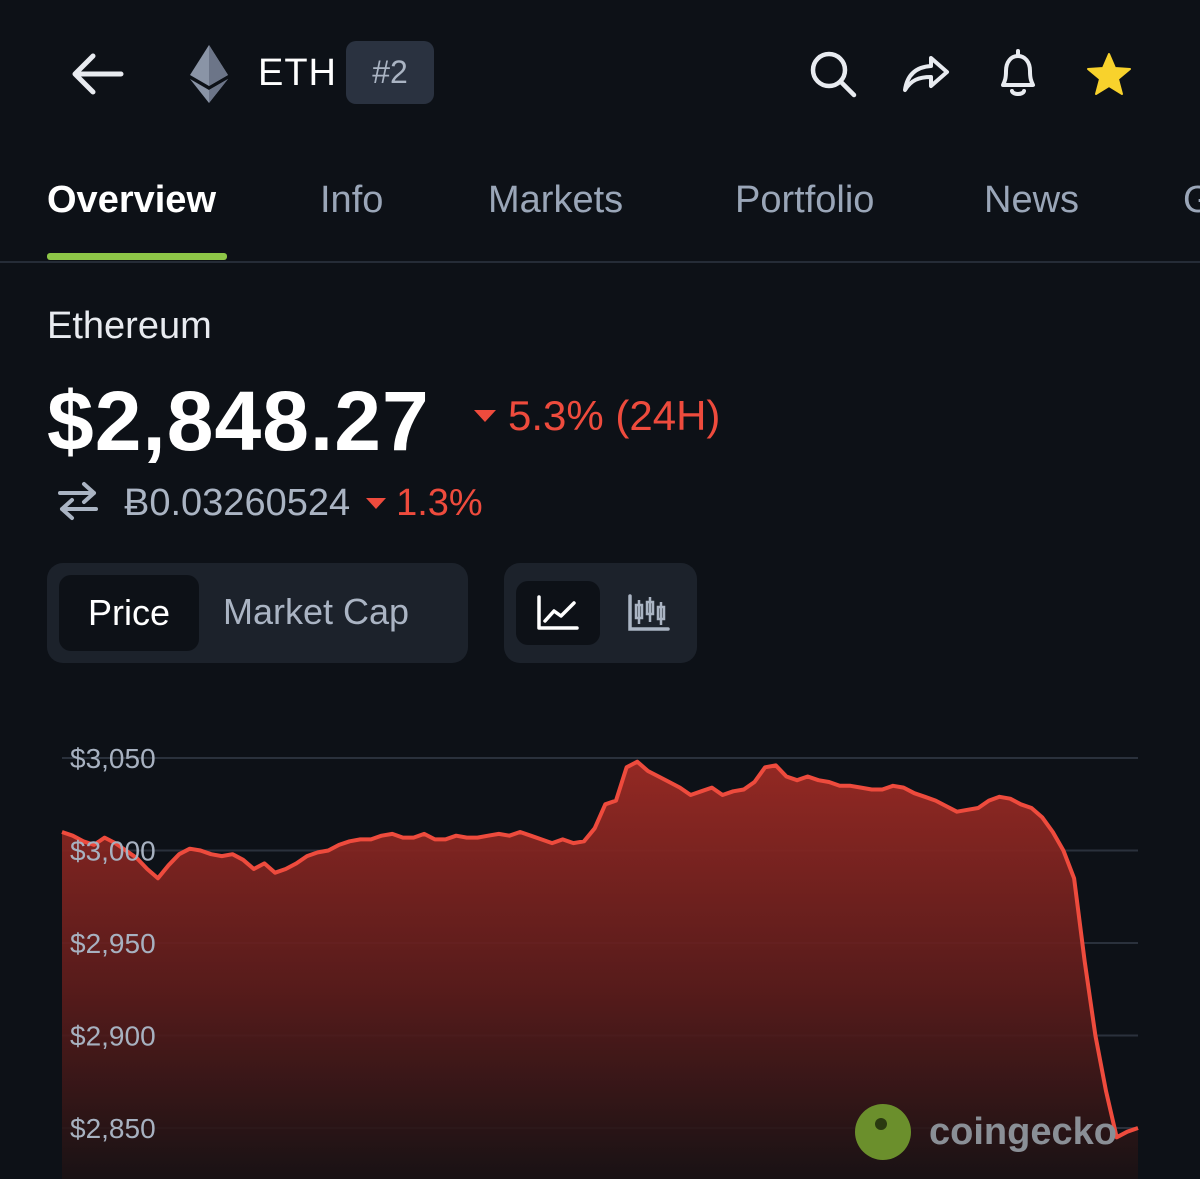 The height and width of the screenshot is (1179, 1200). Describe the element at coordinates (352, 200) in the screenshot. I see `tab-info: Info` at that location.